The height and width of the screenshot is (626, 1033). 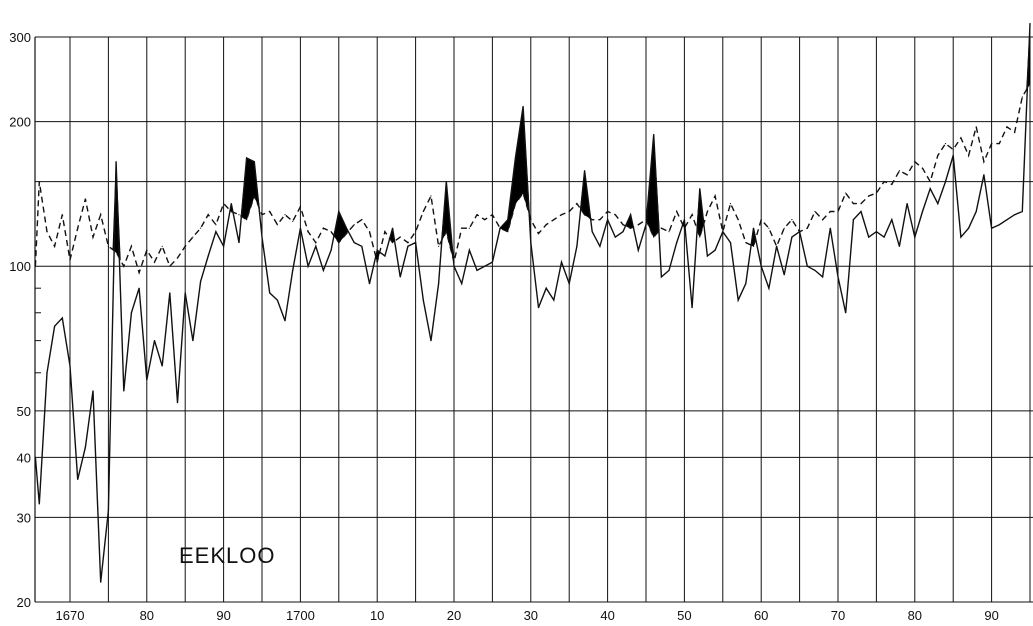 What do you see at coordinates (915, 615) in the screenshot?
I see `x-tick-label: 80` at bounding box center [915, 615].